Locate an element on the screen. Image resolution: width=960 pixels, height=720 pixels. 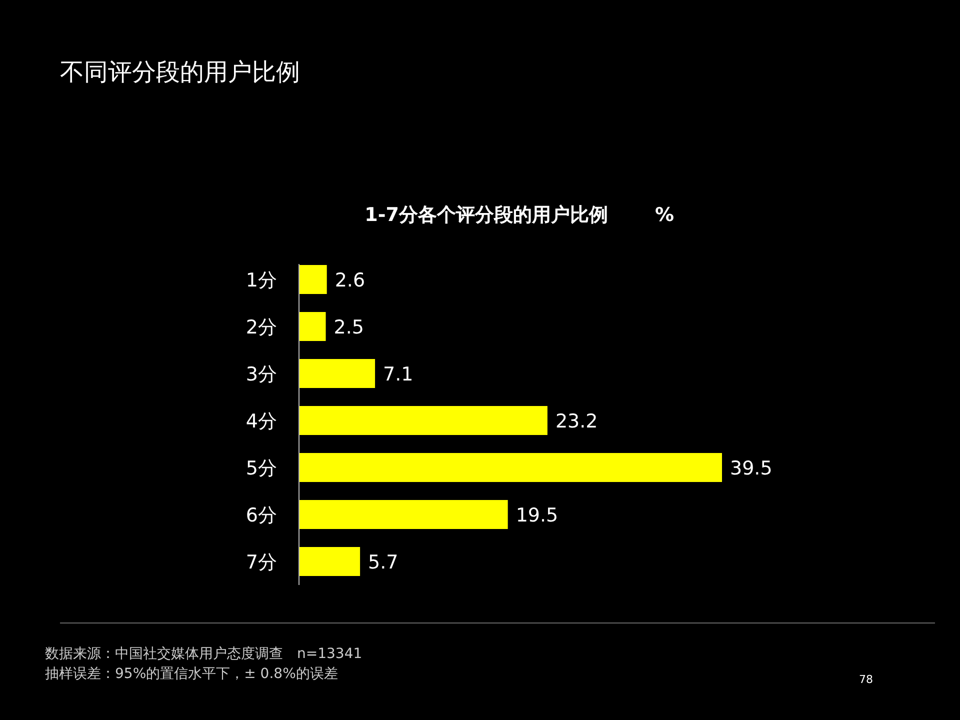
y-tick-label: 1分 is located at coordinates (261, 281).